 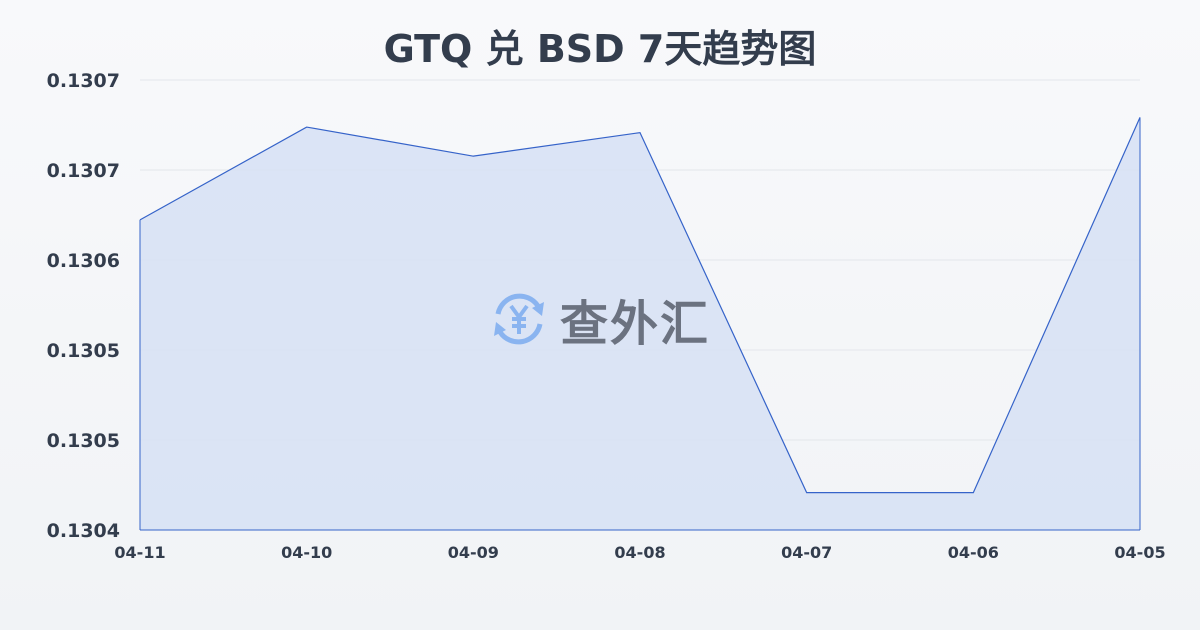 What do you see at coordinates (600, 49) in the screenshot?
I see `chart-title: GTQ 兑 BSD 7天趋势图` at bounding box center [600, 49].